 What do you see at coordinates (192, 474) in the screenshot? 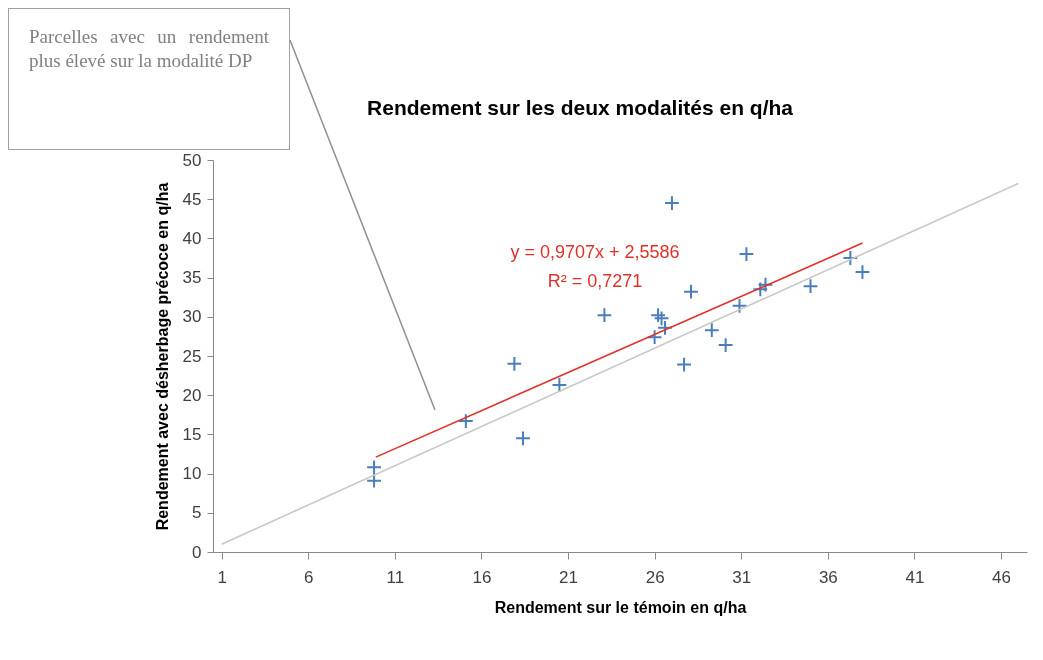
I see `y-tick-label: 10` at bounding box center [192, 474].